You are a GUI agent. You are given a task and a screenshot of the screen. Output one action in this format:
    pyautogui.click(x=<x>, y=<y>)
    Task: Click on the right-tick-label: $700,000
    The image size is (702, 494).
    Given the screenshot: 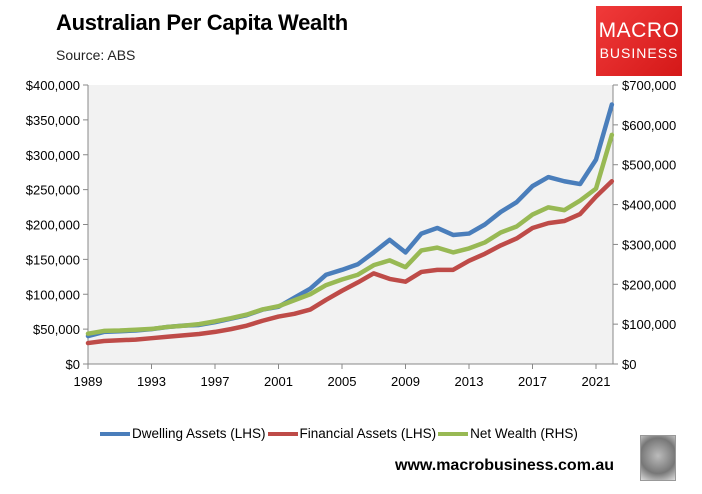 What is the action you would take?
    pyautogui.click(x=649, y=85)
    